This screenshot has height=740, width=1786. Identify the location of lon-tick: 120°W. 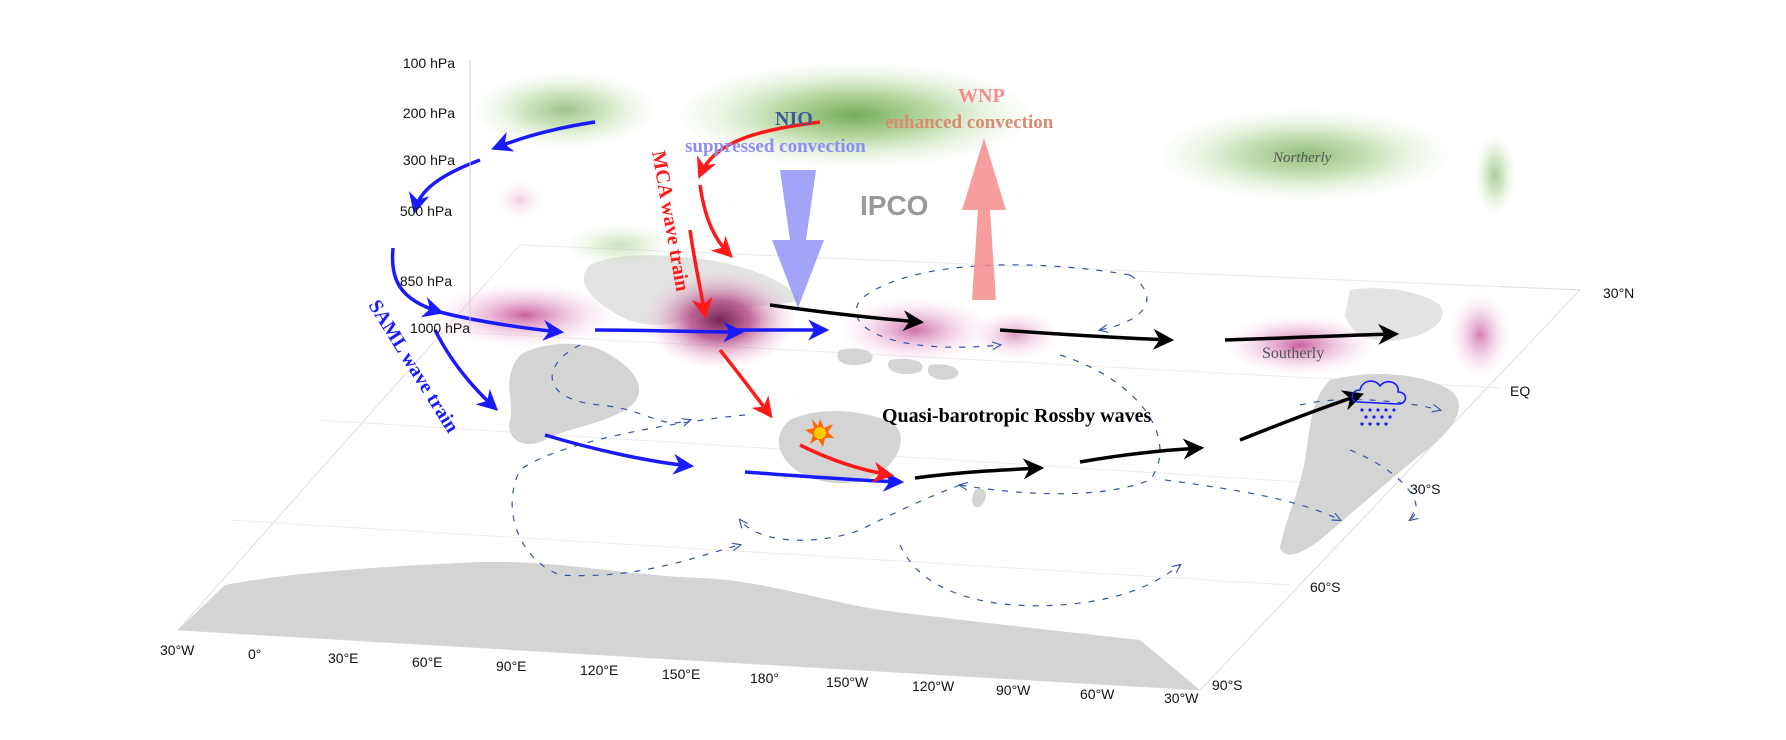
(933, 686).